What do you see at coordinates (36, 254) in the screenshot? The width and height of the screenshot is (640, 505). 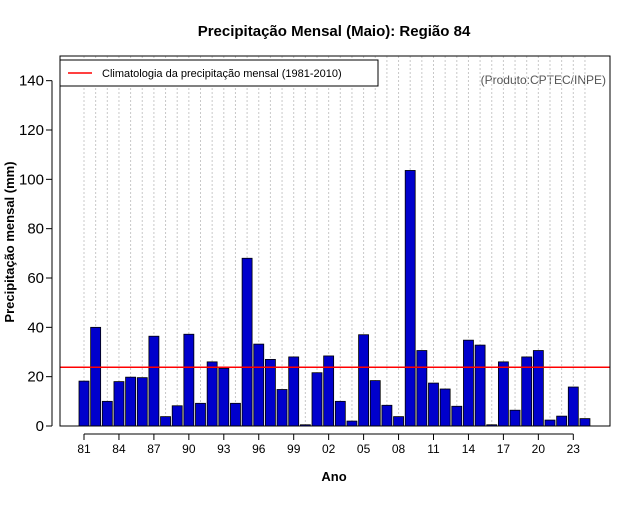 I see `y-axis: 0 20 40 60 80 100 120 140` at bounding box center [36, 254].